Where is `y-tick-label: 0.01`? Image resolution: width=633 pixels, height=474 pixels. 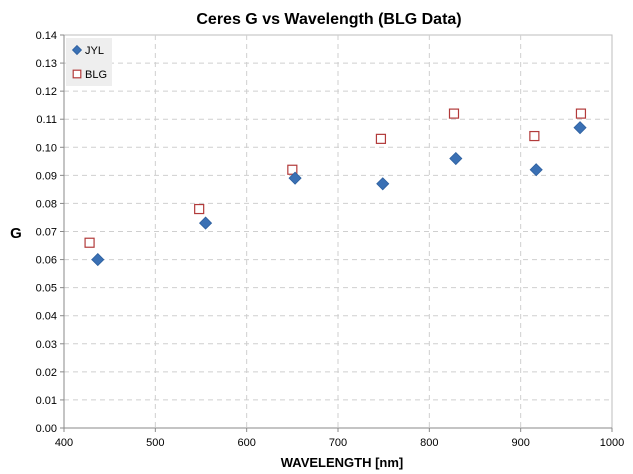 y-tick-label: 0.01 is located at coordinates (46, 401).